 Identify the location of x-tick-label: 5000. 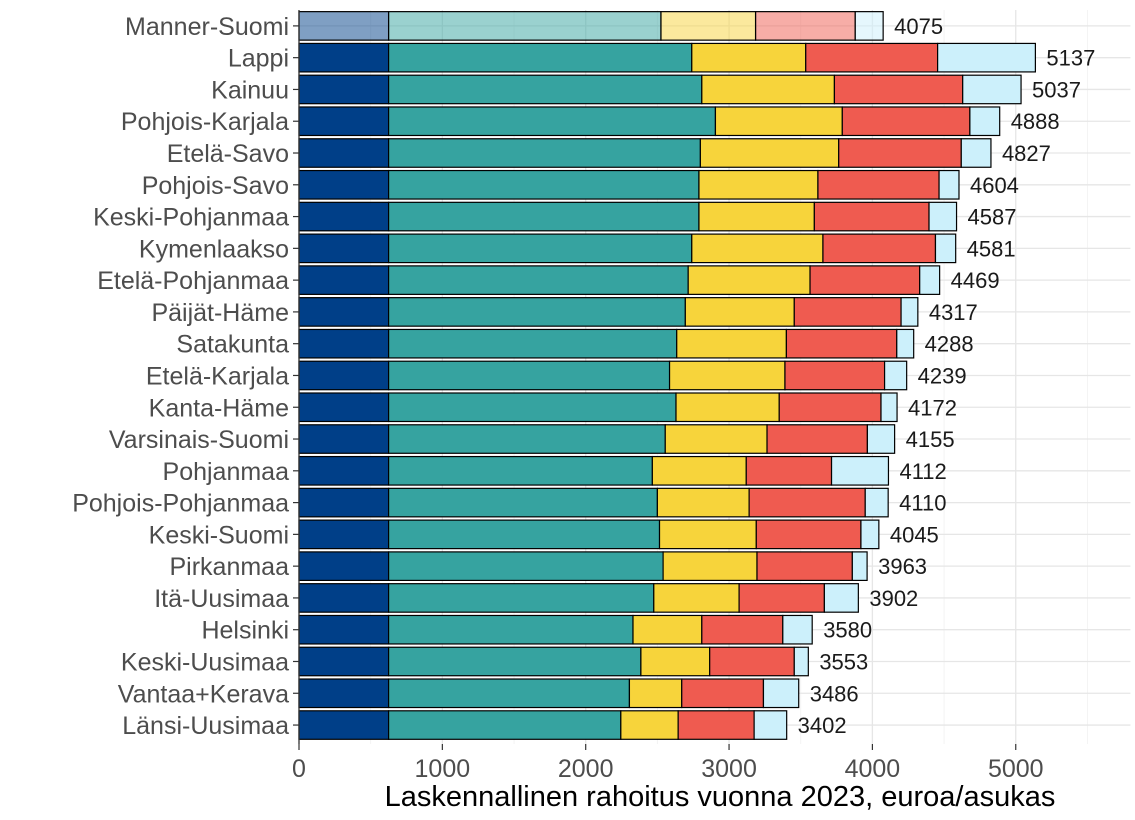
(1016, 769).